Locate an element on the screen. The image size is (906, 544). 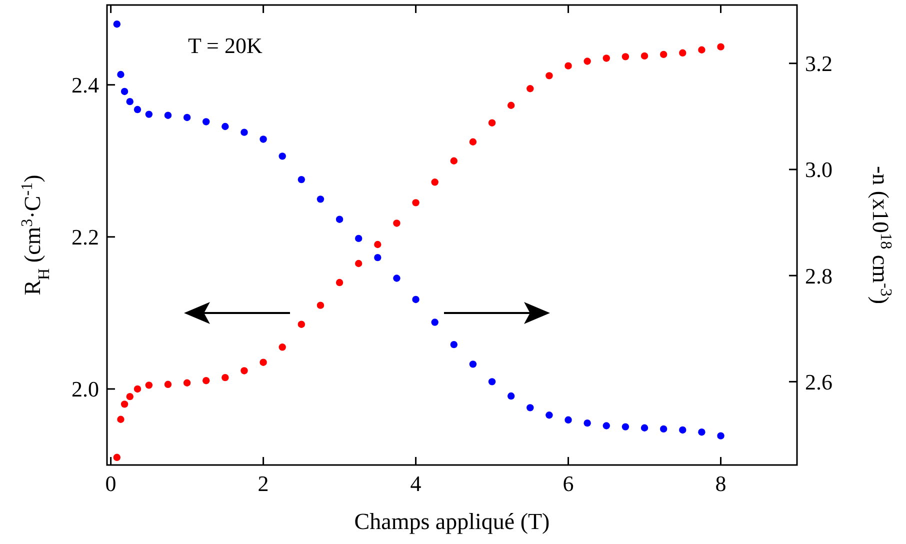
y-tick-label: 2.4 is located at coordinates (85, 85).